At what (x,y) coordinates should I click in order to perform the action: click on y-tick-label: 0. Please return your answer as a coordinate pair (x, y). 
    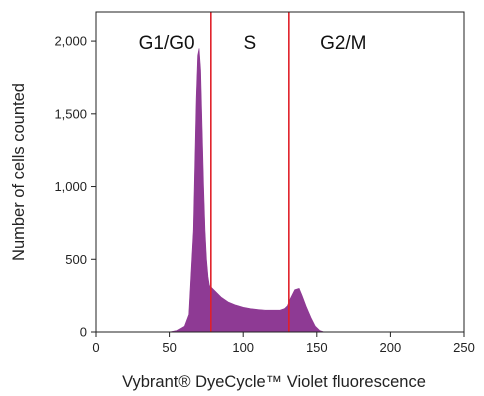
    Looking at the image, I should click on (83, 332).